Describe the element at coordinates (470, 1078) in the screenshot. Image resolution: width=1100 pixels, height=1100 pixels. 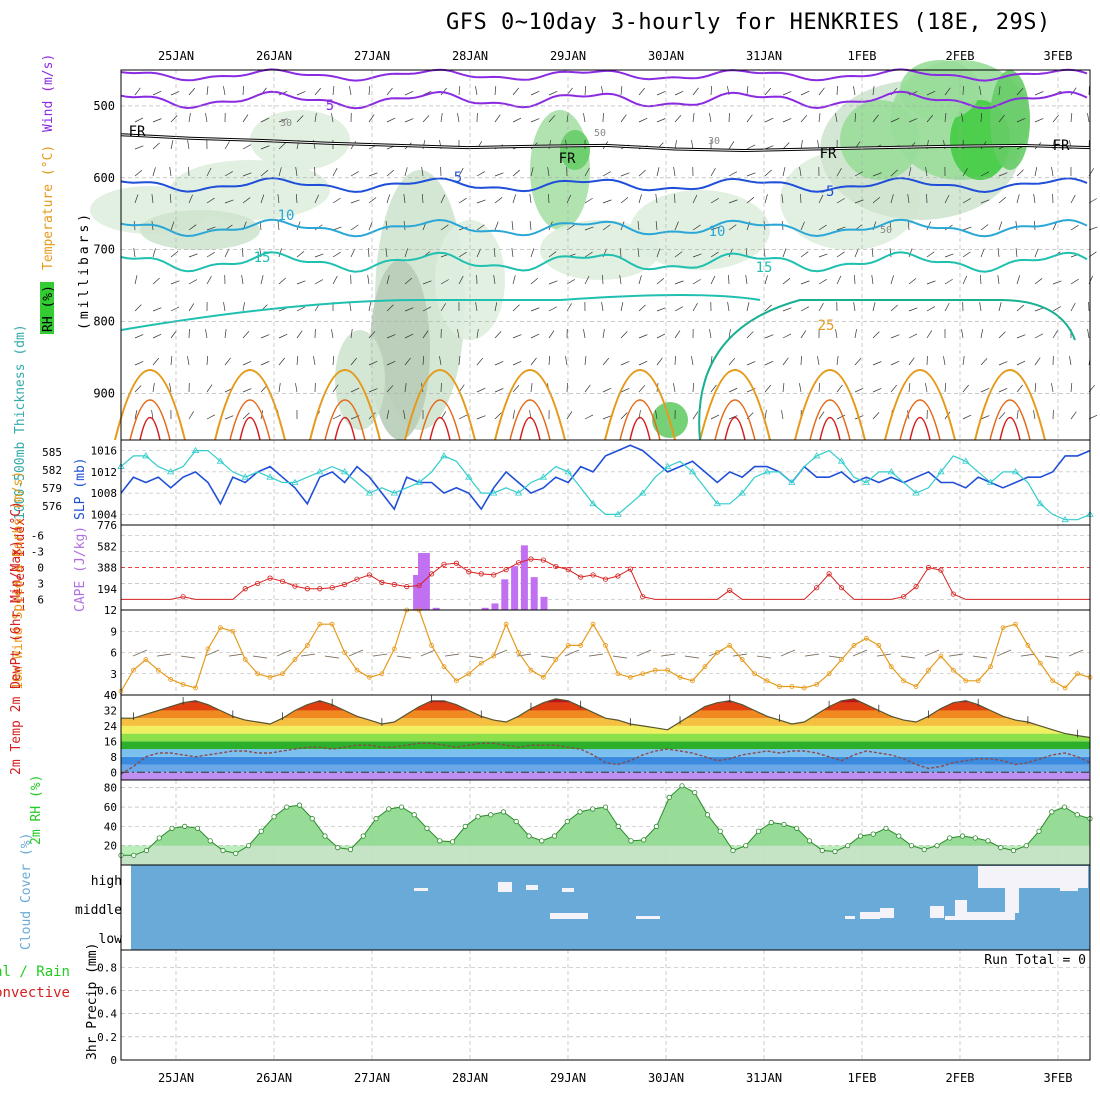
I see `date-label-bottom: 28JAN` at that location.